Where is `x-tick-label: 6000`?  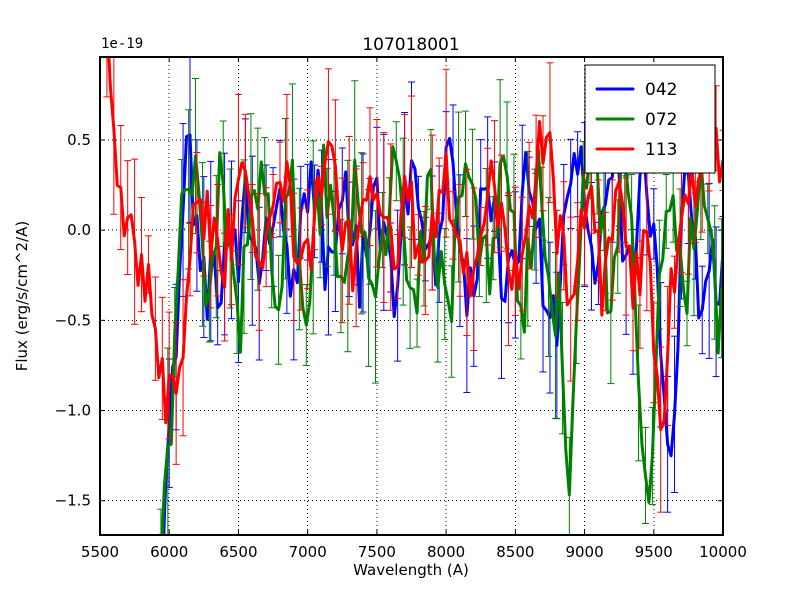 x-tick-label: 6000 is located at coordinates (169, 552).